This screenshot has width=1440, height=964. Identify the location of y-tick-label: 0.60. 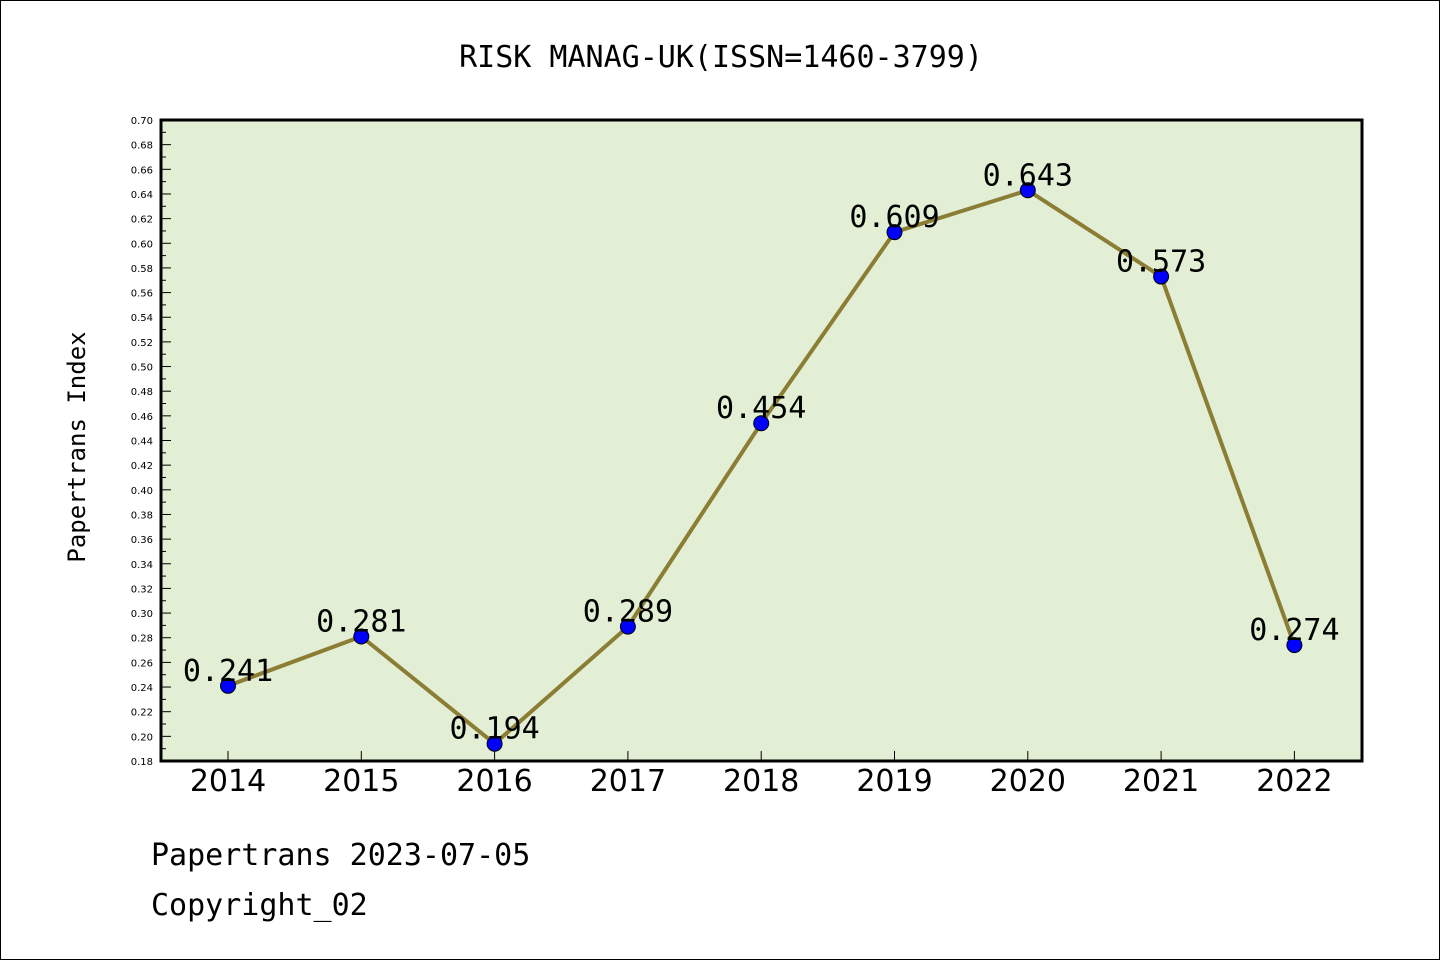
(142, 244).